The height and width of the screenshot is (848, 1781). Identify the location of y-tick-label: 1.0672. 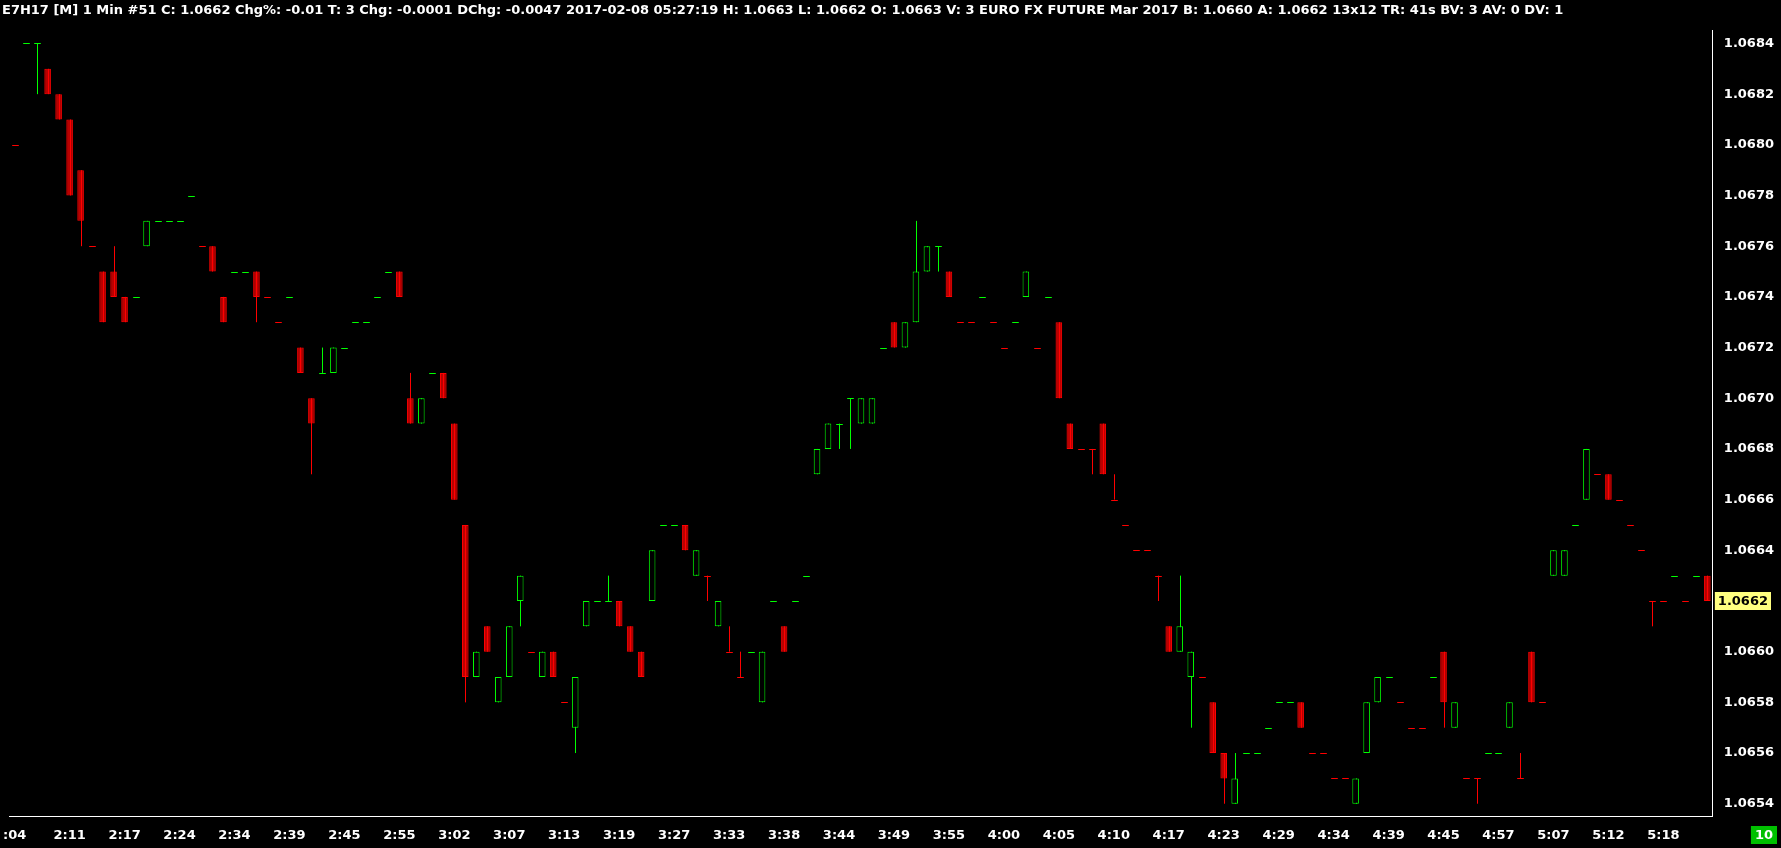
(1749, 346).